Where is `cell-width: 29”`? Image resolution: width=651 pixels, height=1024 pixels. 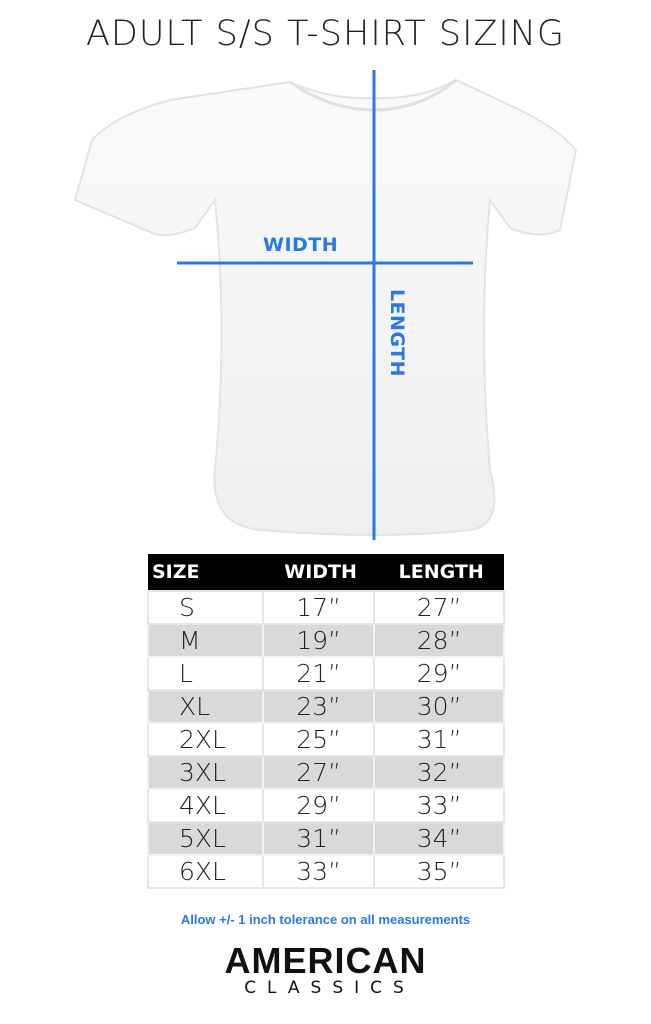
cell-width: 29” is located at coordinates (318, 805).